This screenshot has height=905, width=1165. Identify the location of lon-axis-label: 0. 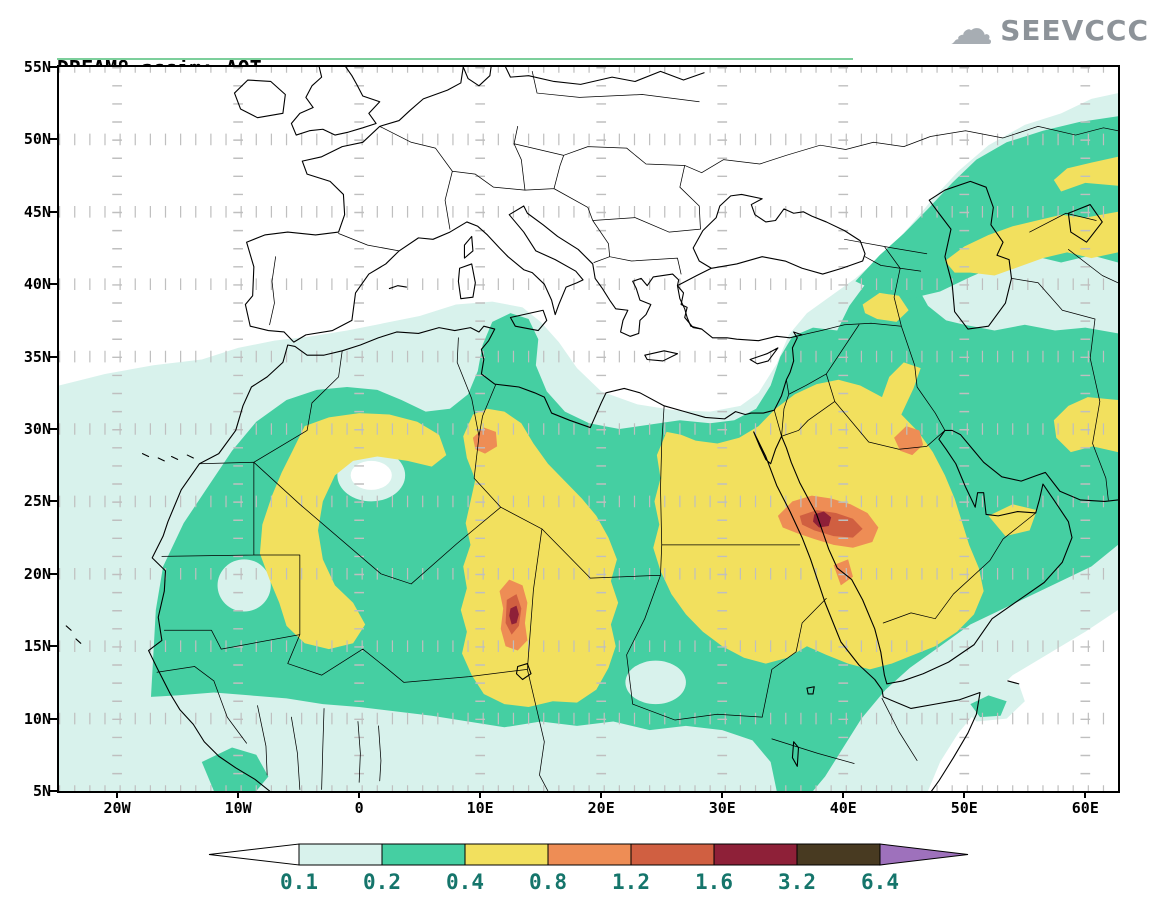
(359, 808).